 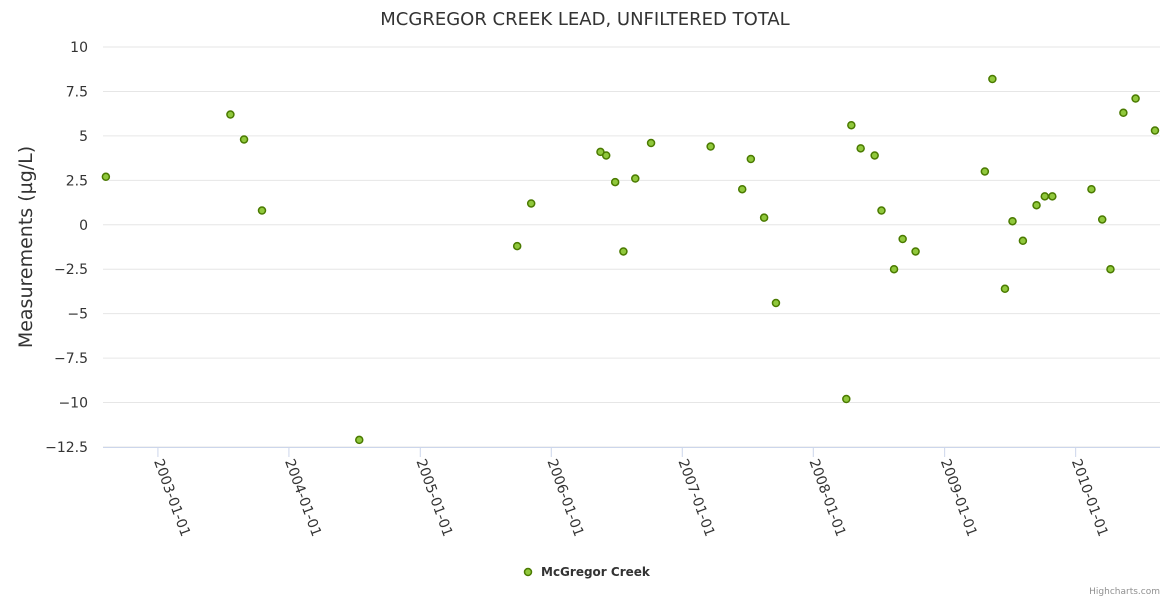 What do you see at coordinates (66, 448) in the screenshot?
I see `y-tick-label: −12.5` at bounding box center [66, 448].